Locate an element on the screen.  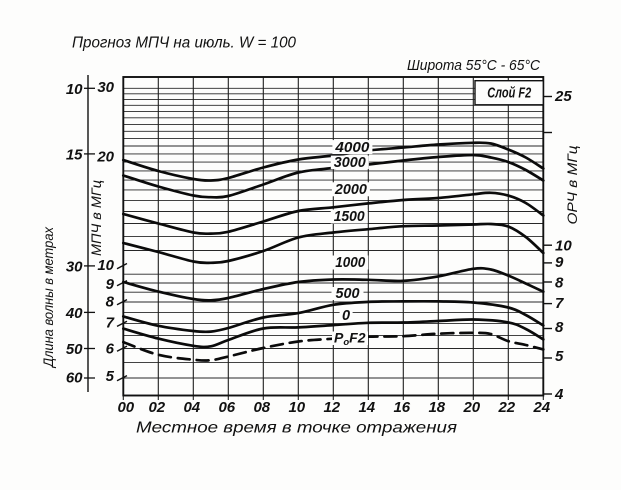
svg-text: Прогноз МПЧ на июль. W = 100 is located at coordinates (184, 43).